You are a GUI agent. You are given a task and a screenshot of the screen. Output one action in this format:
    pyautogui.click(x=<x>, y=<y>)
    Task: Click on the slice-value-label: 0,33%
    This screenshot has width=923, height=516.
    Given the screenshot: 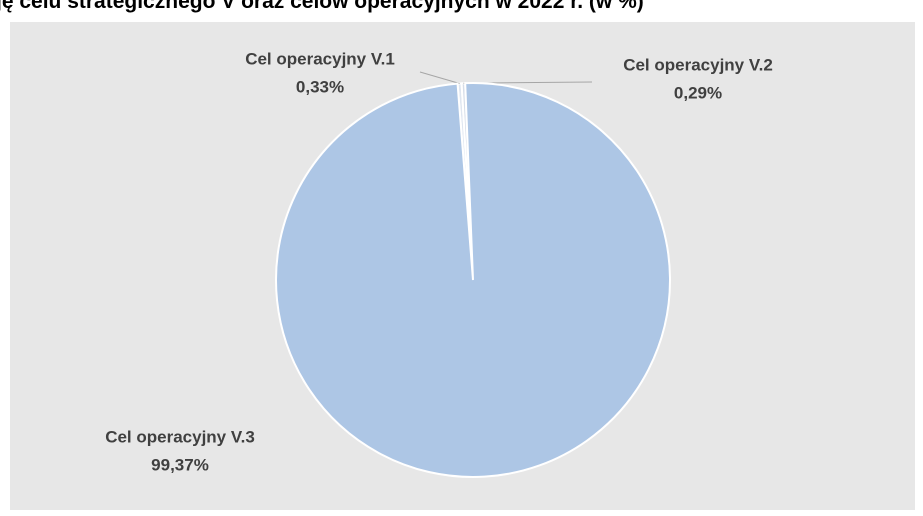 What is the action you would take?
    pyautogui.click(x=320, y=86)
    